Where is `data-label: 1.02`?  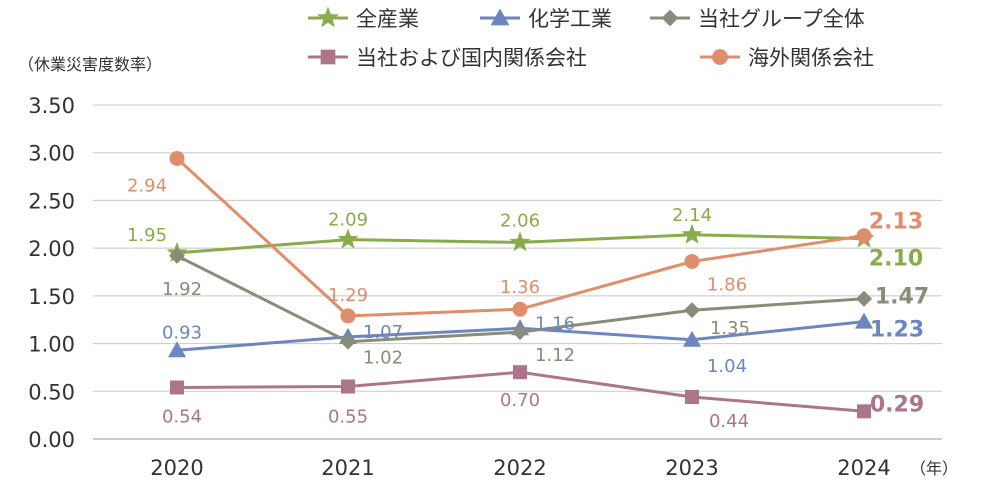 data-label: 1.02 is located at coordinates (383, 358).